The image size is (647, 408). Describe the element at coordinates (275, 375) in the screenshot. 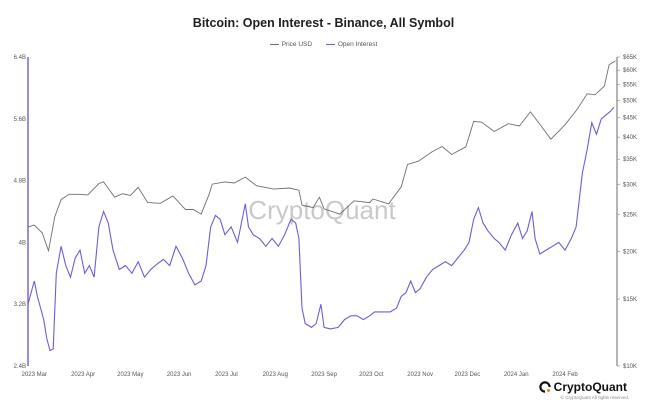

I see `x-tick-label: 2023 Aug` at that location.